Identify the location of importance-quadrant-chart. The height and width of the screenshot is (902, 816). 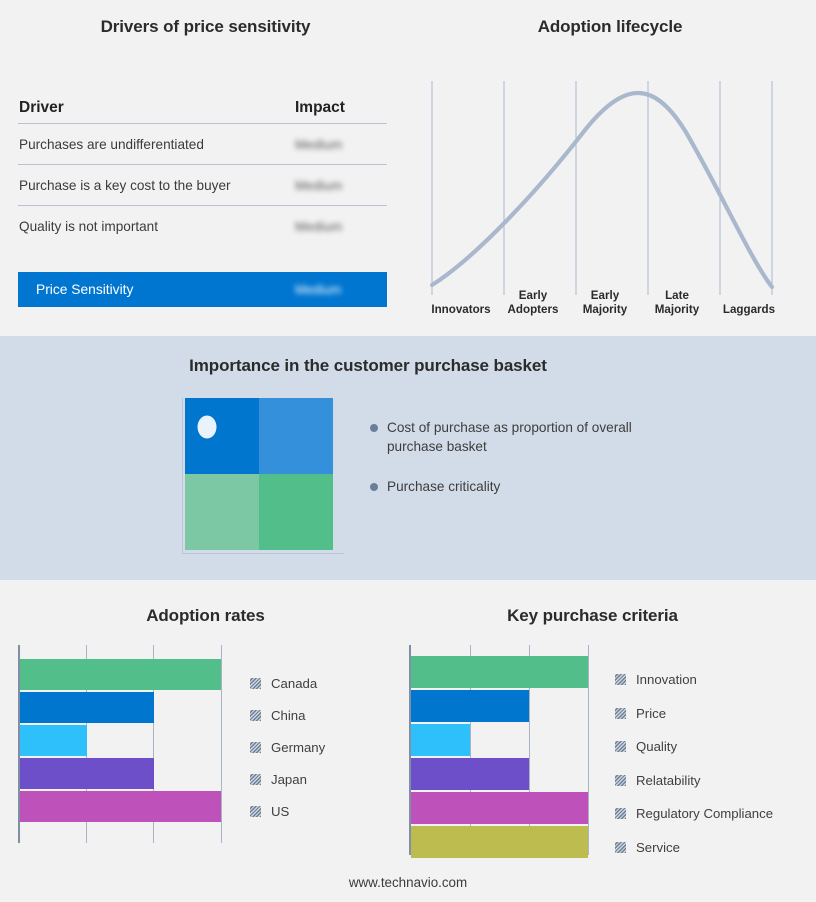
(263, 476).